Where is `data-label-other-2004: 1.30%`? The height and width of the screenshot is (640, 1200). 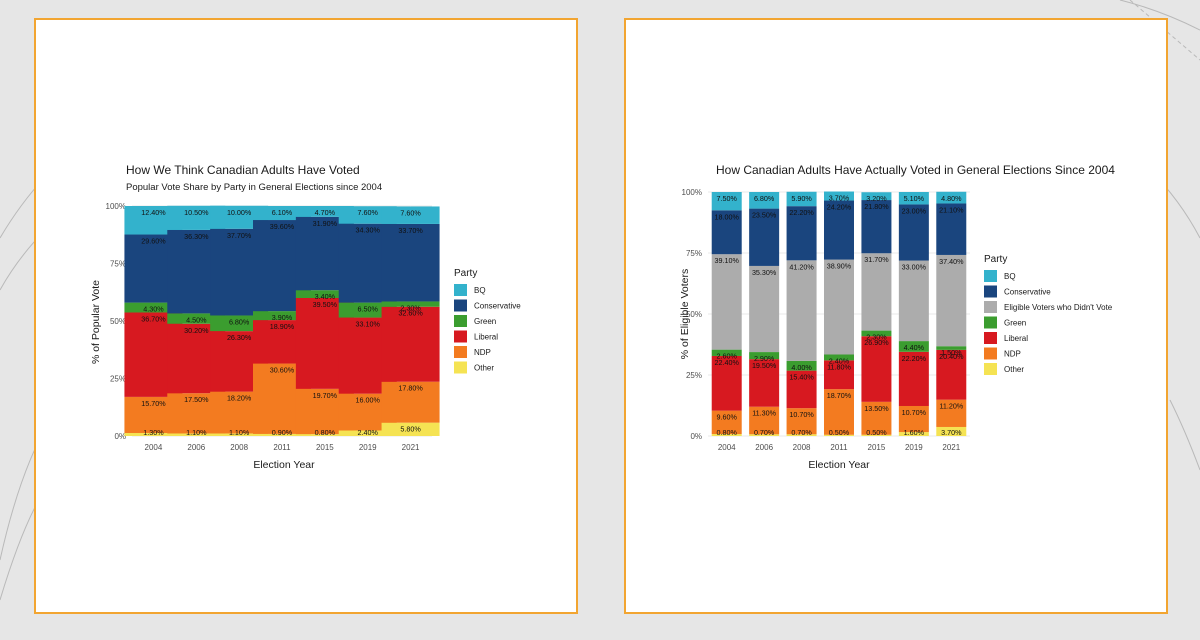
data-label-other-2004: 1.30% is located at coordinates (153, 432).